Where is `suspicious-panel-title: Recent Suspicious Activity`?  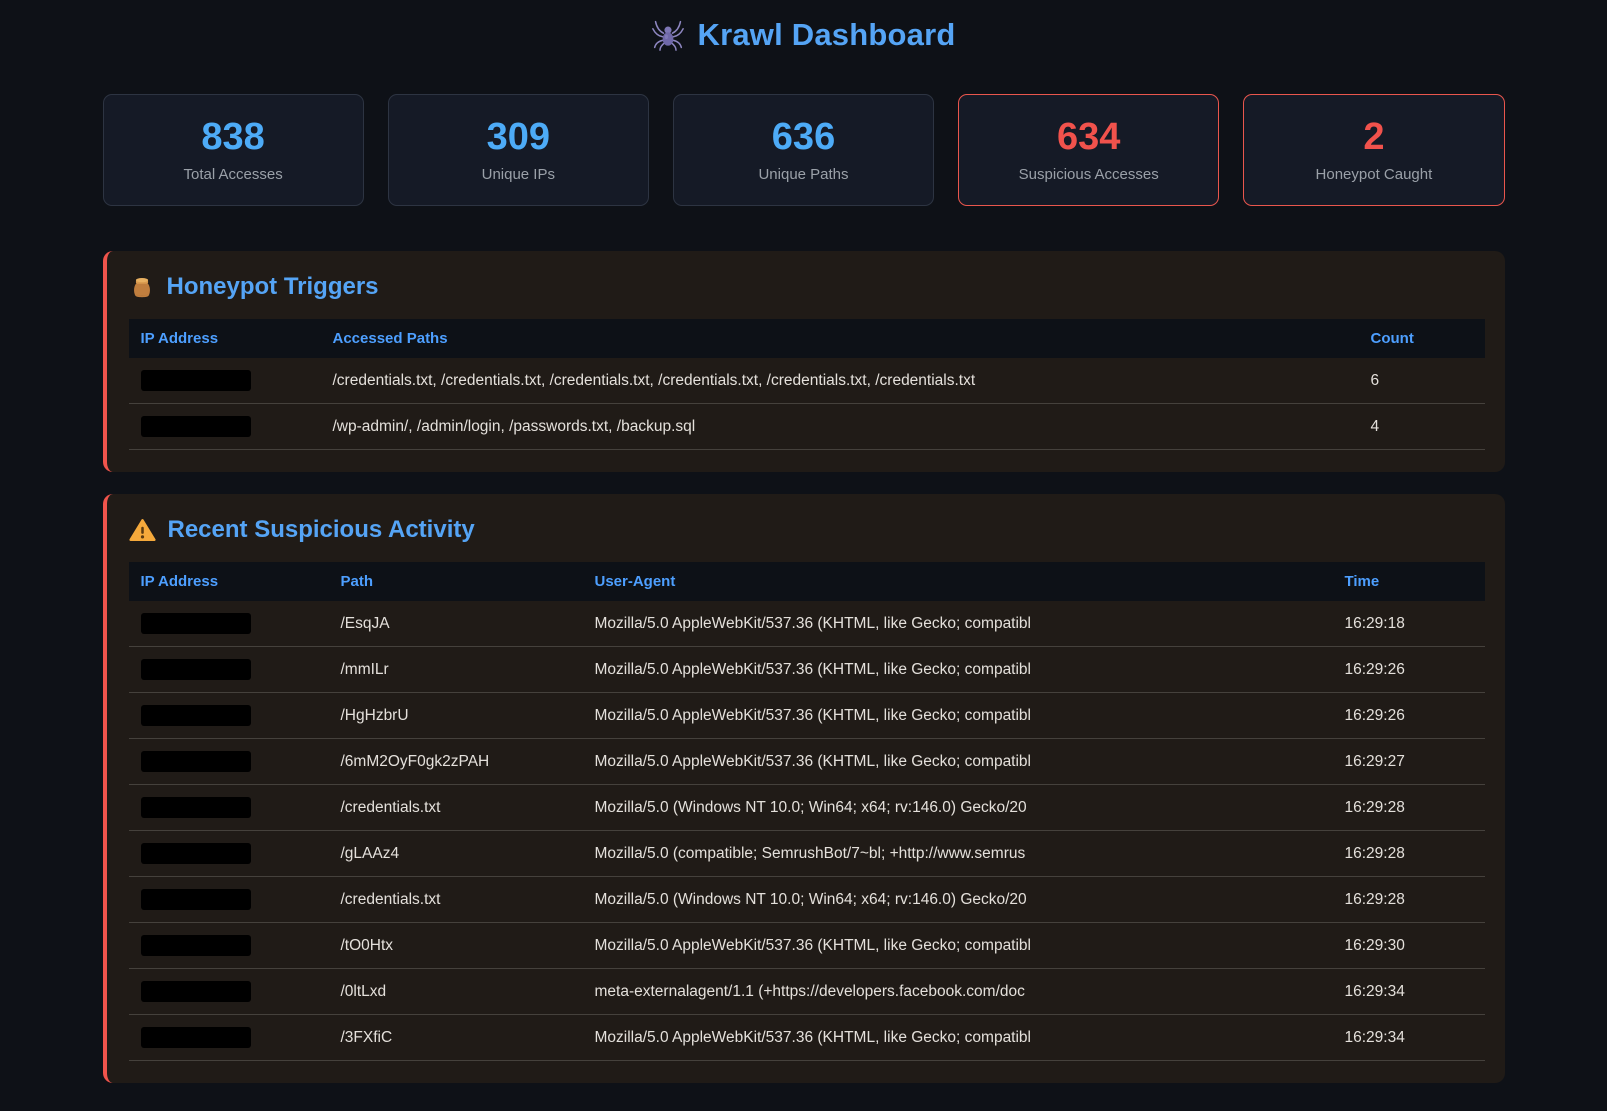 suspicious-panel-title: Recent Suspicious Activity is located at coordinates (806, 530).